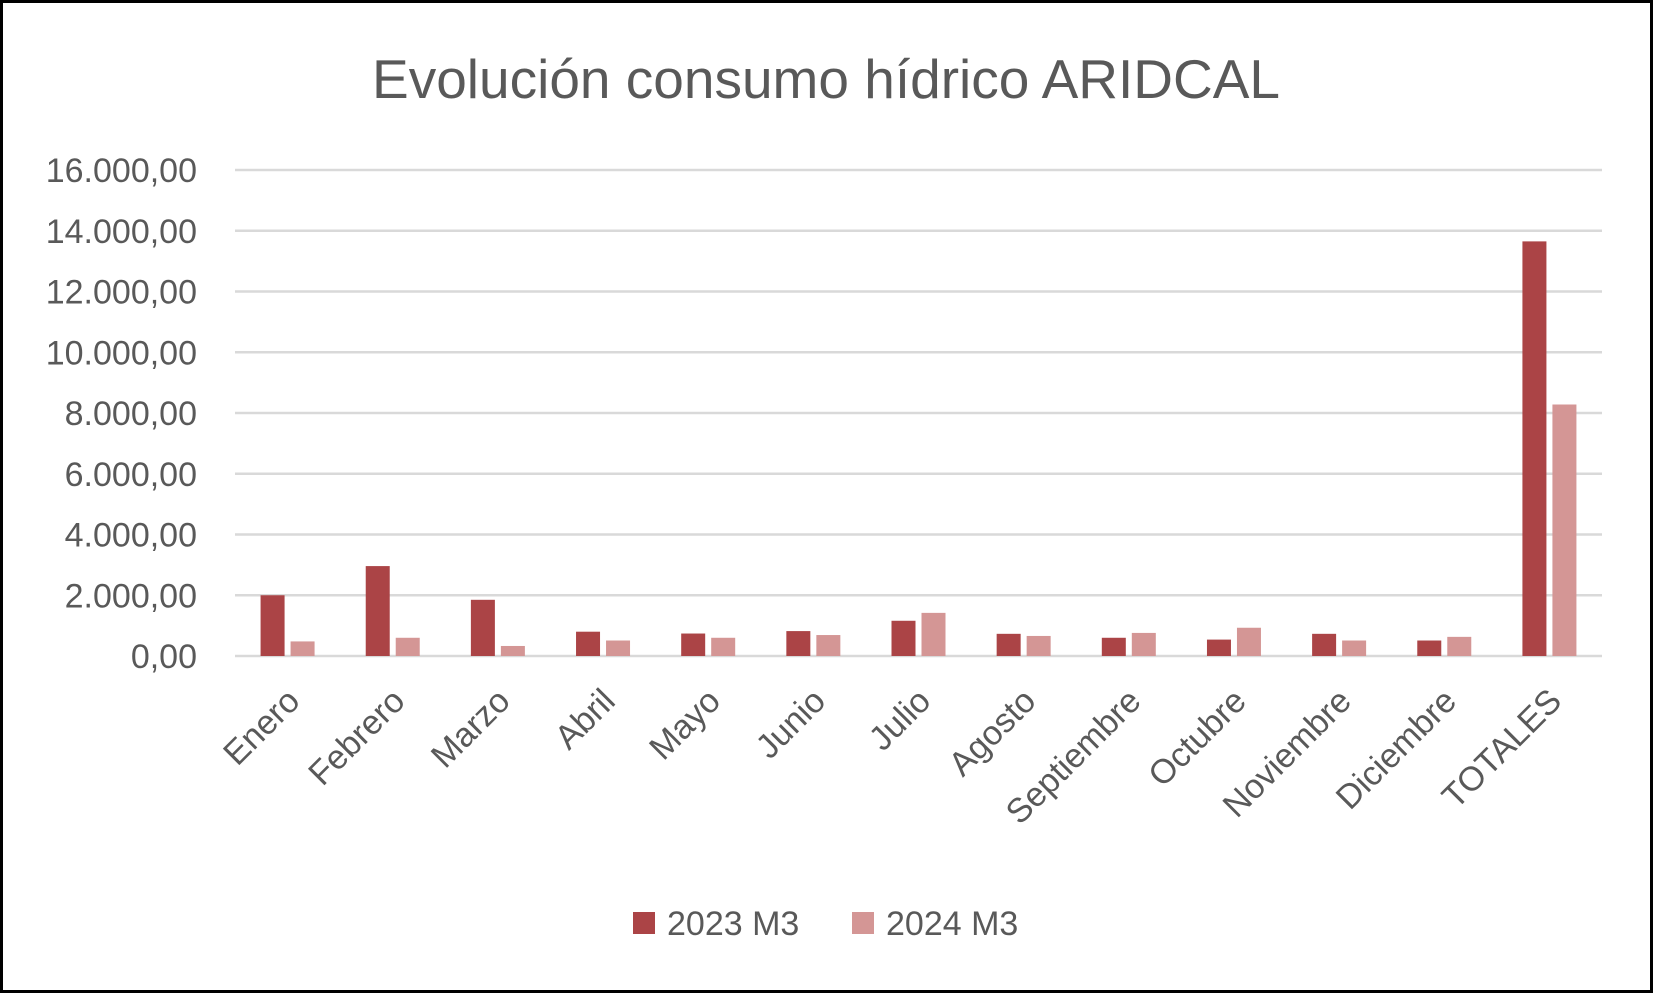 The width and height of the screenshot is (1653, 993). Describe the element at coordinates (131, 414) in the screenshot. I see `y-tick-label: 8.000,00` at that location.